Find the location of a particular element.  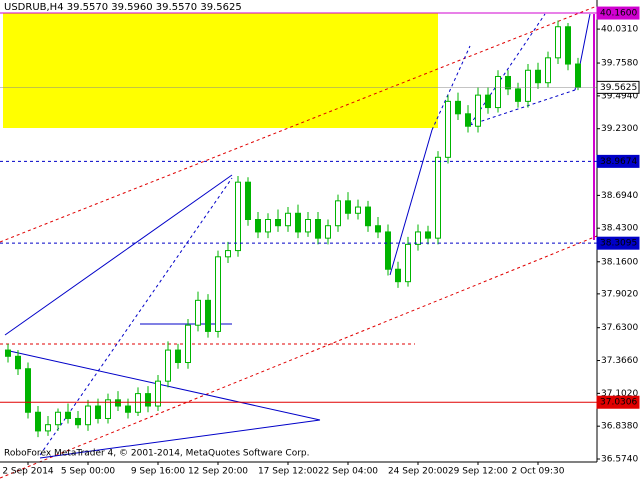

y-tick-label: 37.3660 is located at coordinates (619, 361).